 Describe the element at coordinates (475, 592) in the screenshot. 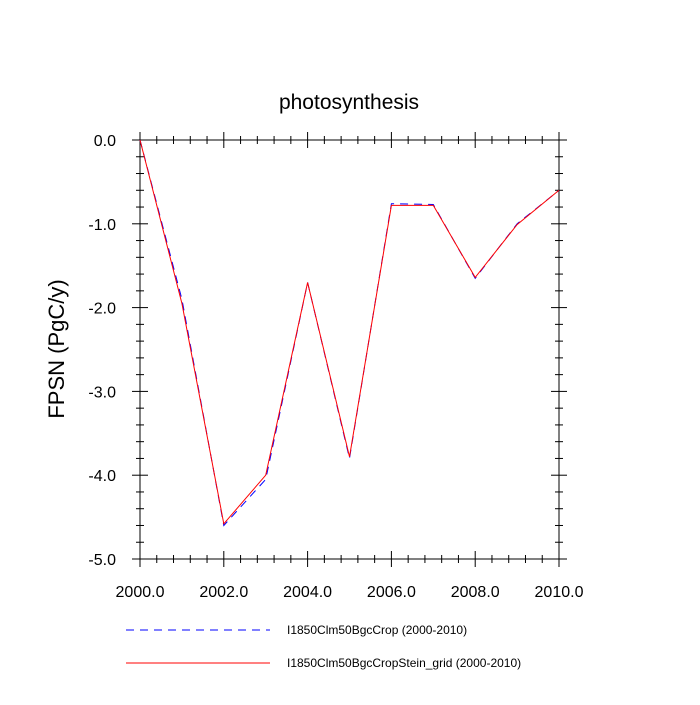

I see `x-tick-label: 2008.0` at that location.